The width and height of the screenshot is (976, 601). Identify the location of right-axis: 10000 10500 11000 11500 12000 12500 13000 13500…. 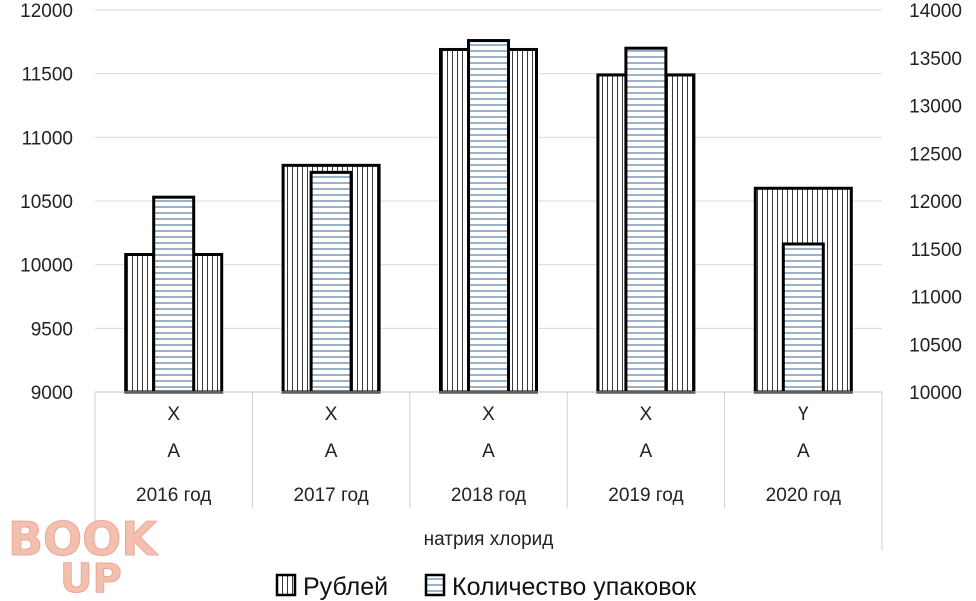
(935, 202).